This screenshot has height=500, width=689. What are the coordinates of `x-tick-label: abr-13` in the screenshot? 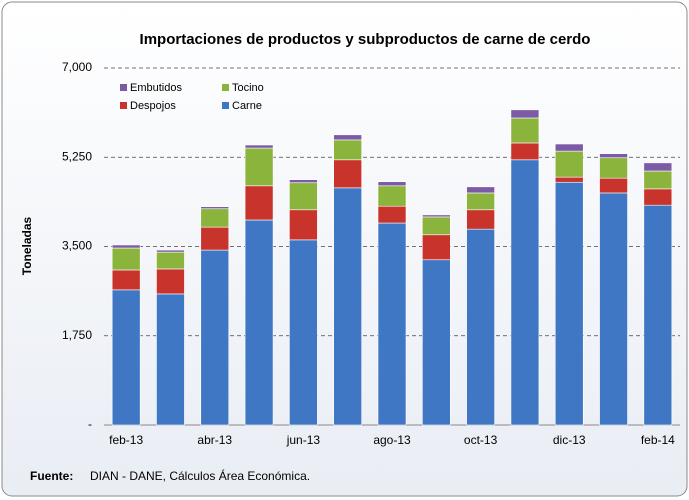 It's located at (214, 440).